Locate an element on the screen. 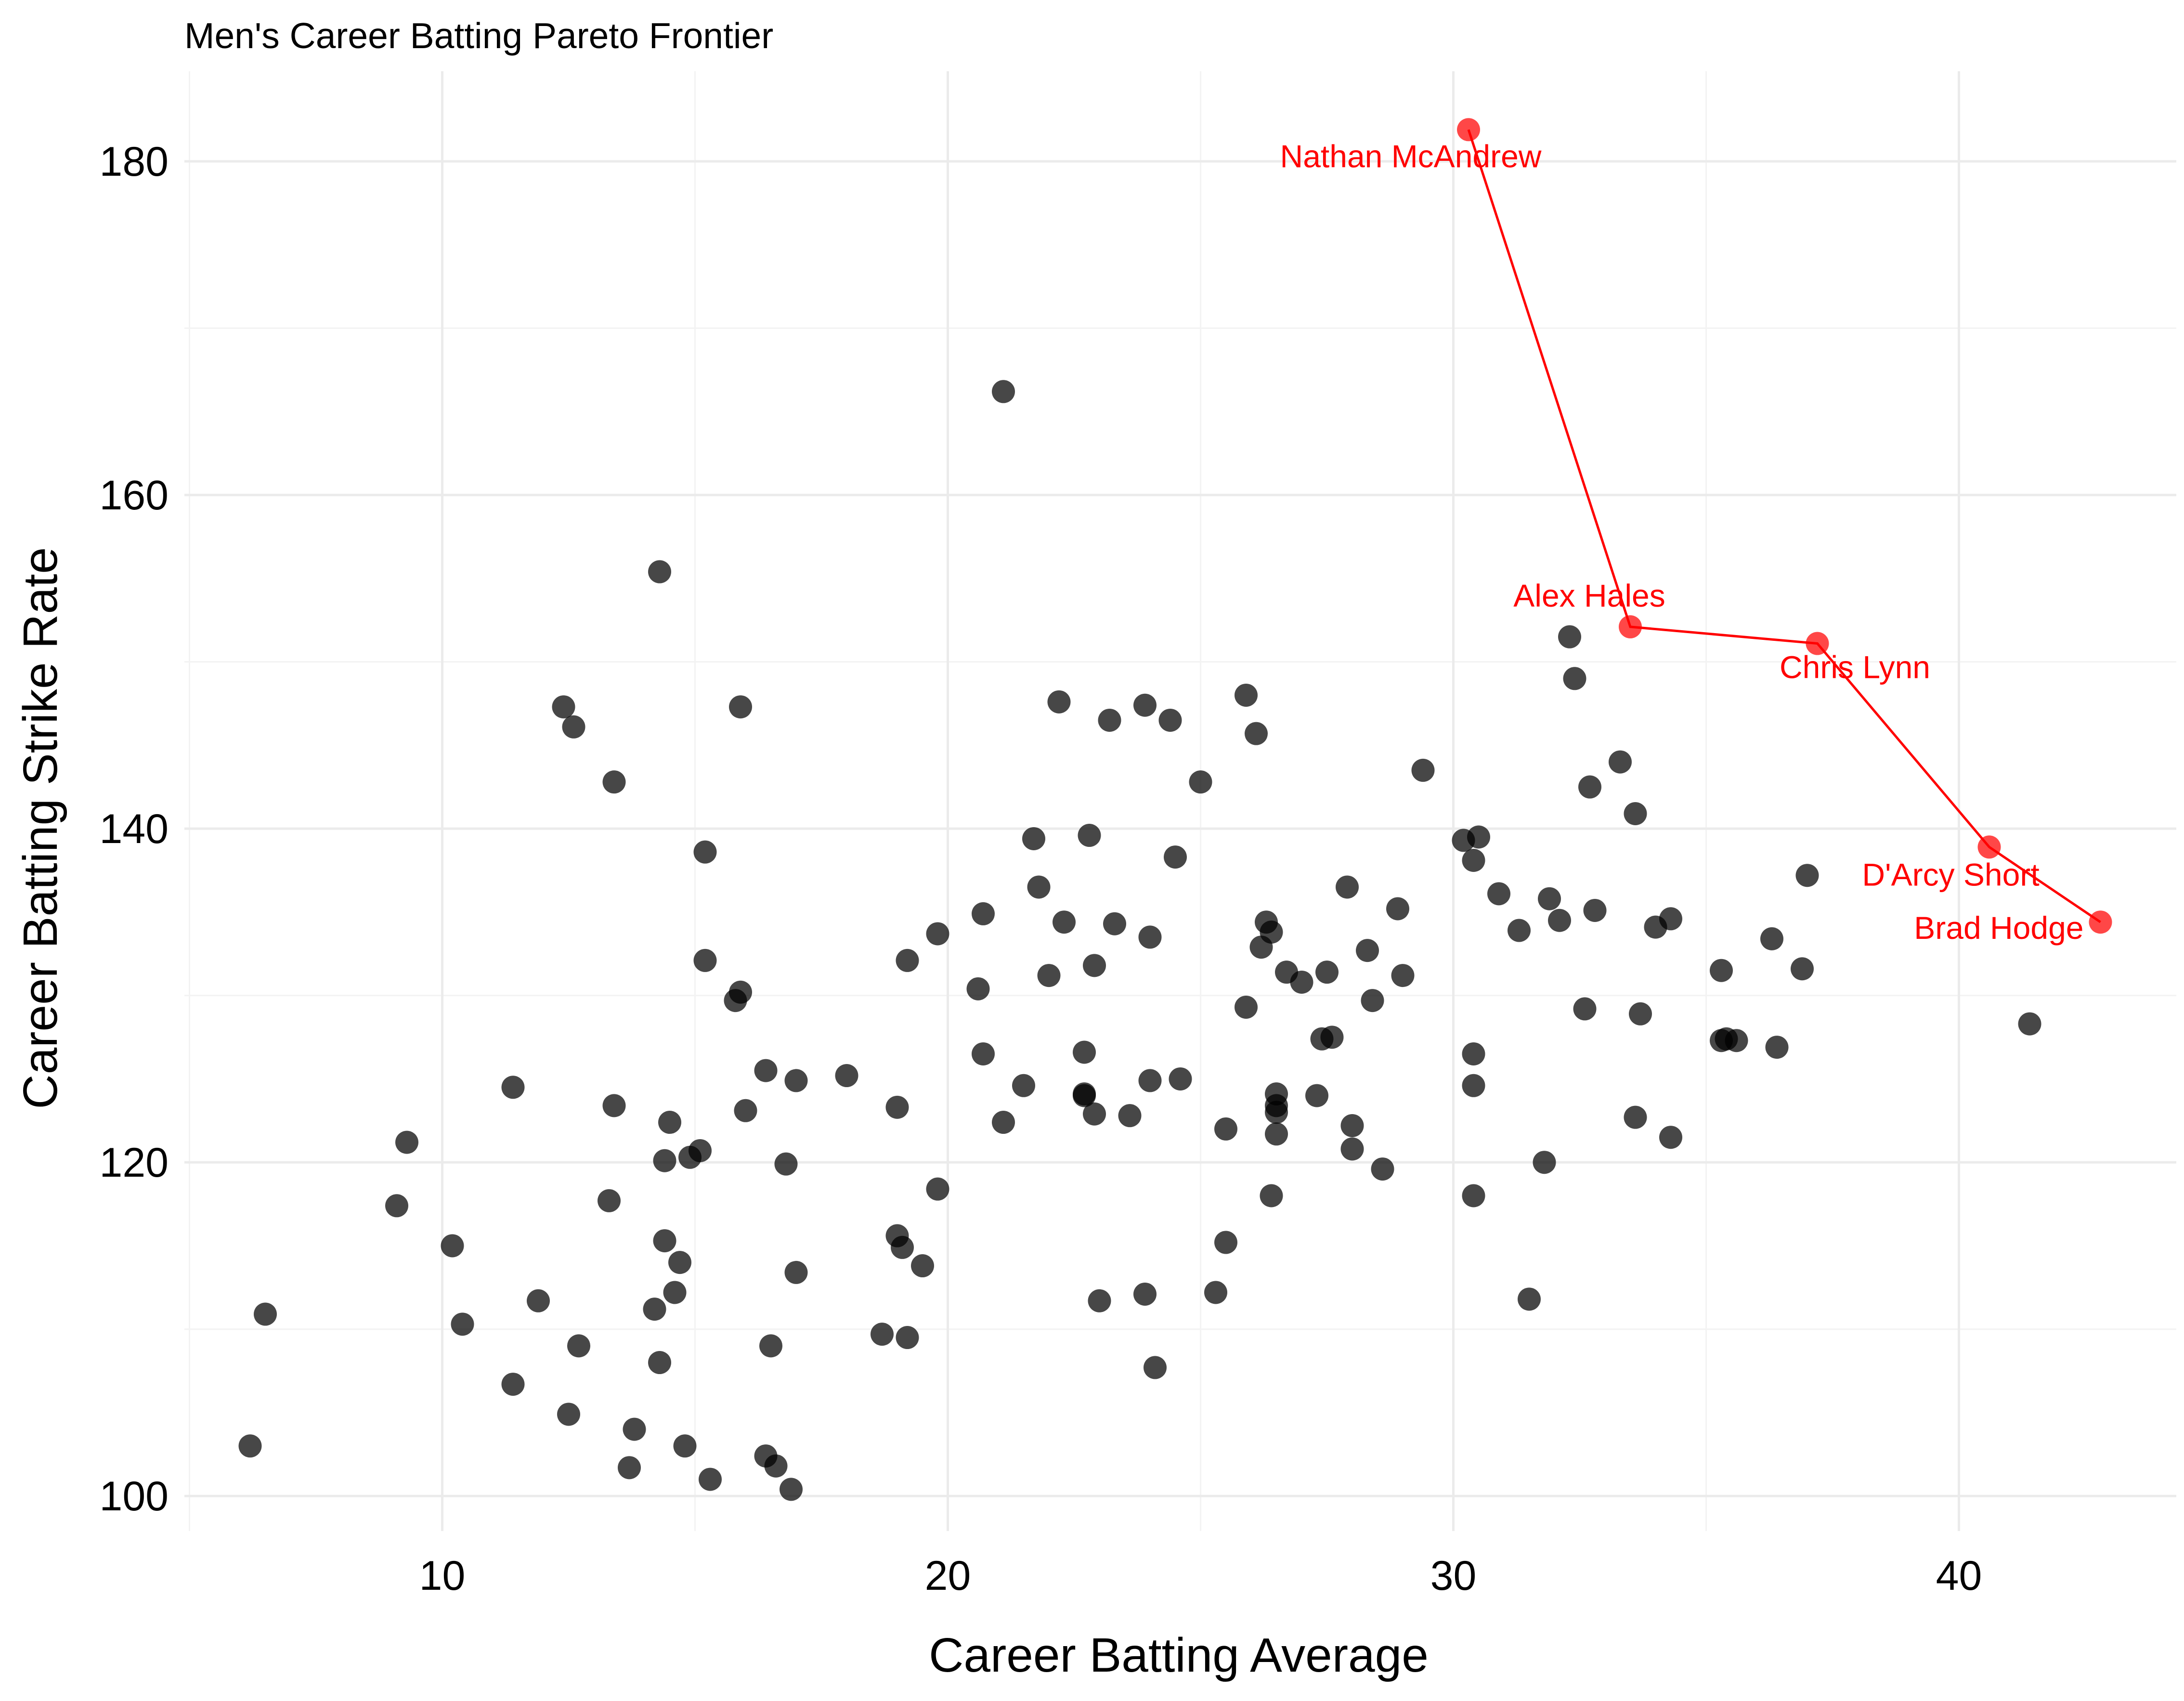 This screenshot has height=1701, width=2184. x-tick-label: 40 is located at coordinates (1959, 1576).